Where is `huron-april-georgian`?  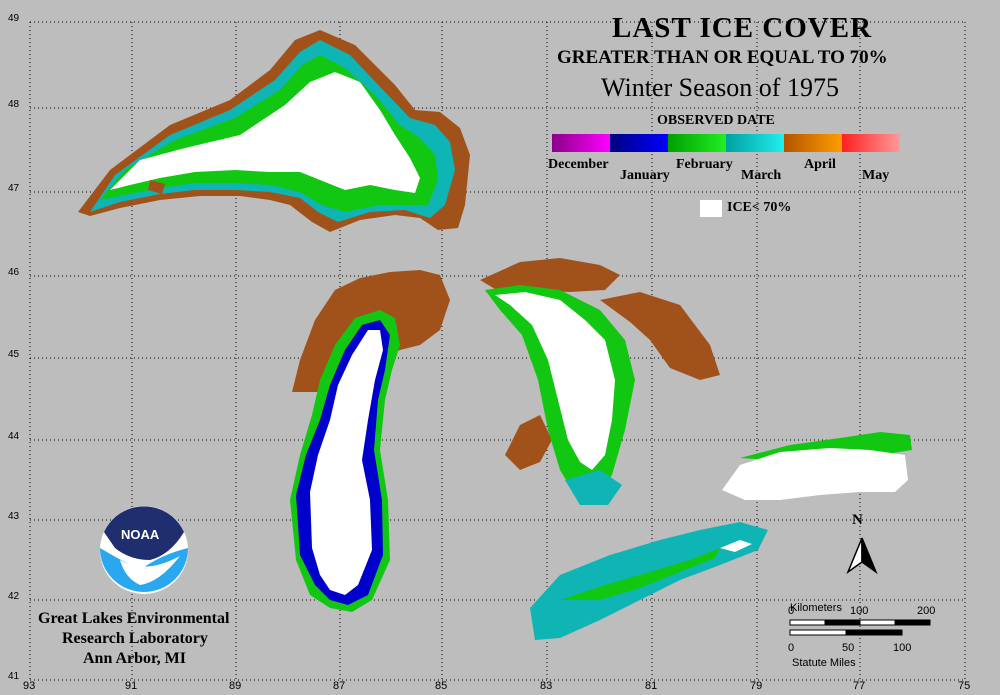 huron-april-georgian is located at coordinates (660, 336).